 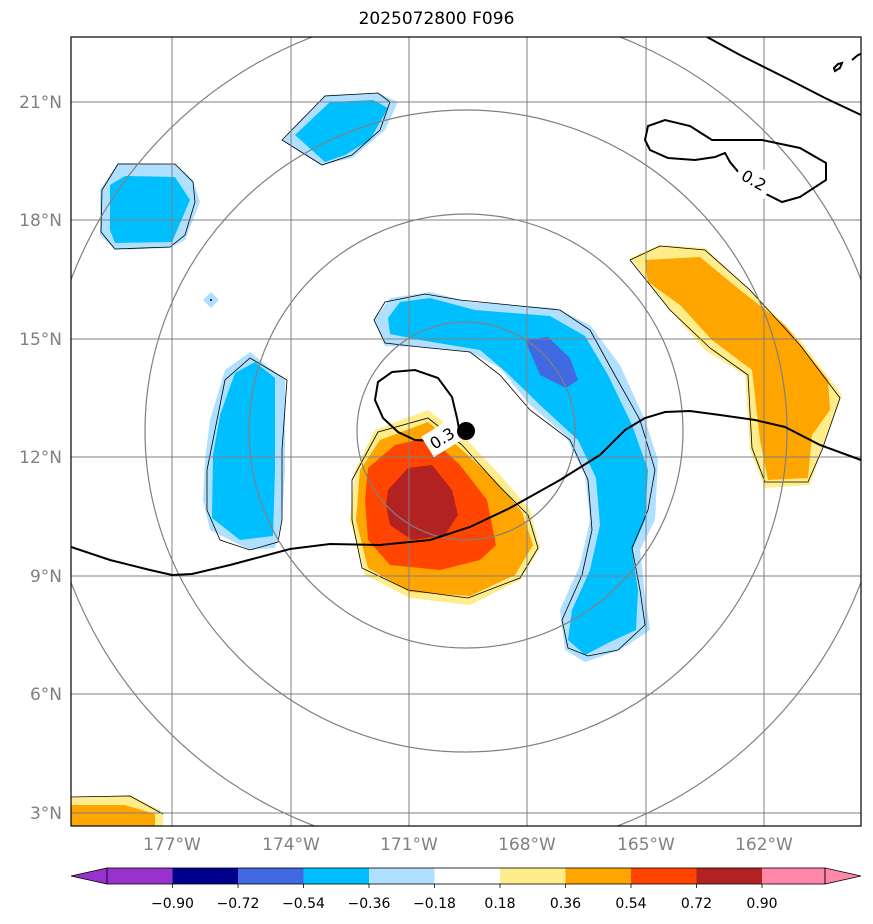 What do you see at coordinates (436, 19) in the screenshot?
I see `map-title: 2025072800 F096` at bounding box center [436, 19].